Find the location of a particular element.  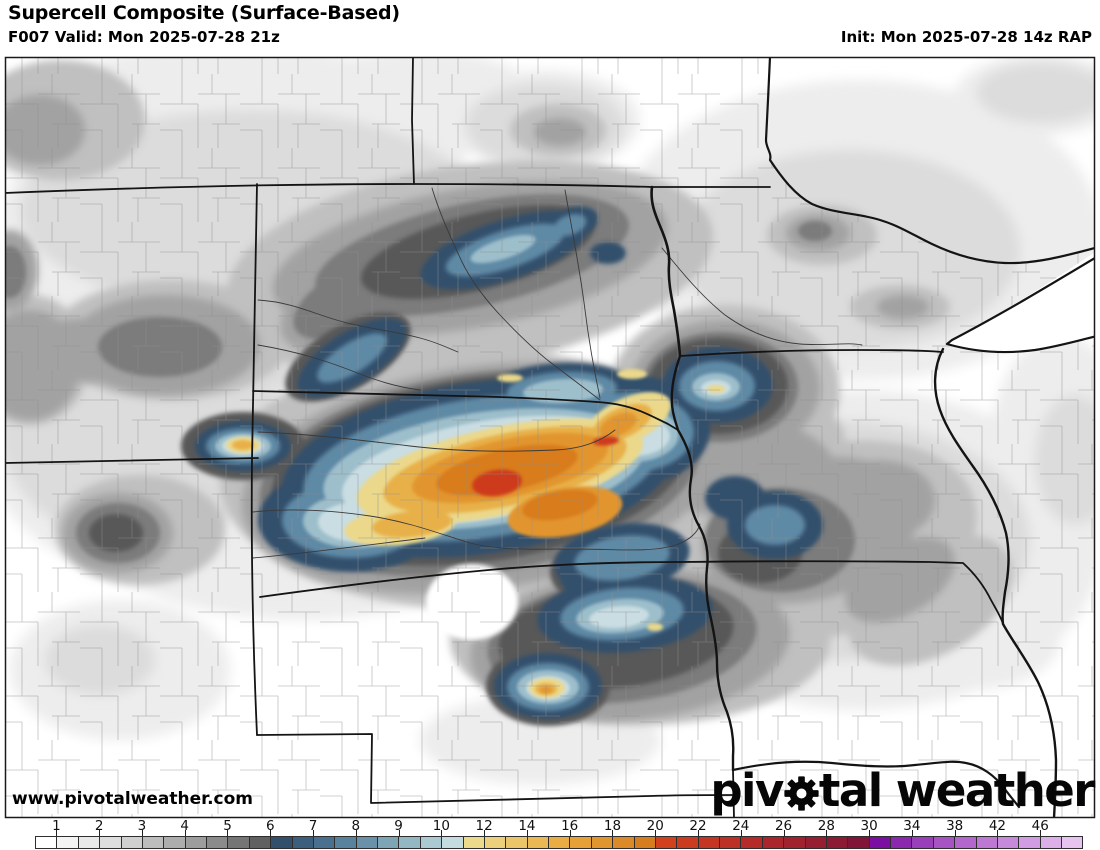

colorbar-label: 34 is located at coordinates (912, 826).